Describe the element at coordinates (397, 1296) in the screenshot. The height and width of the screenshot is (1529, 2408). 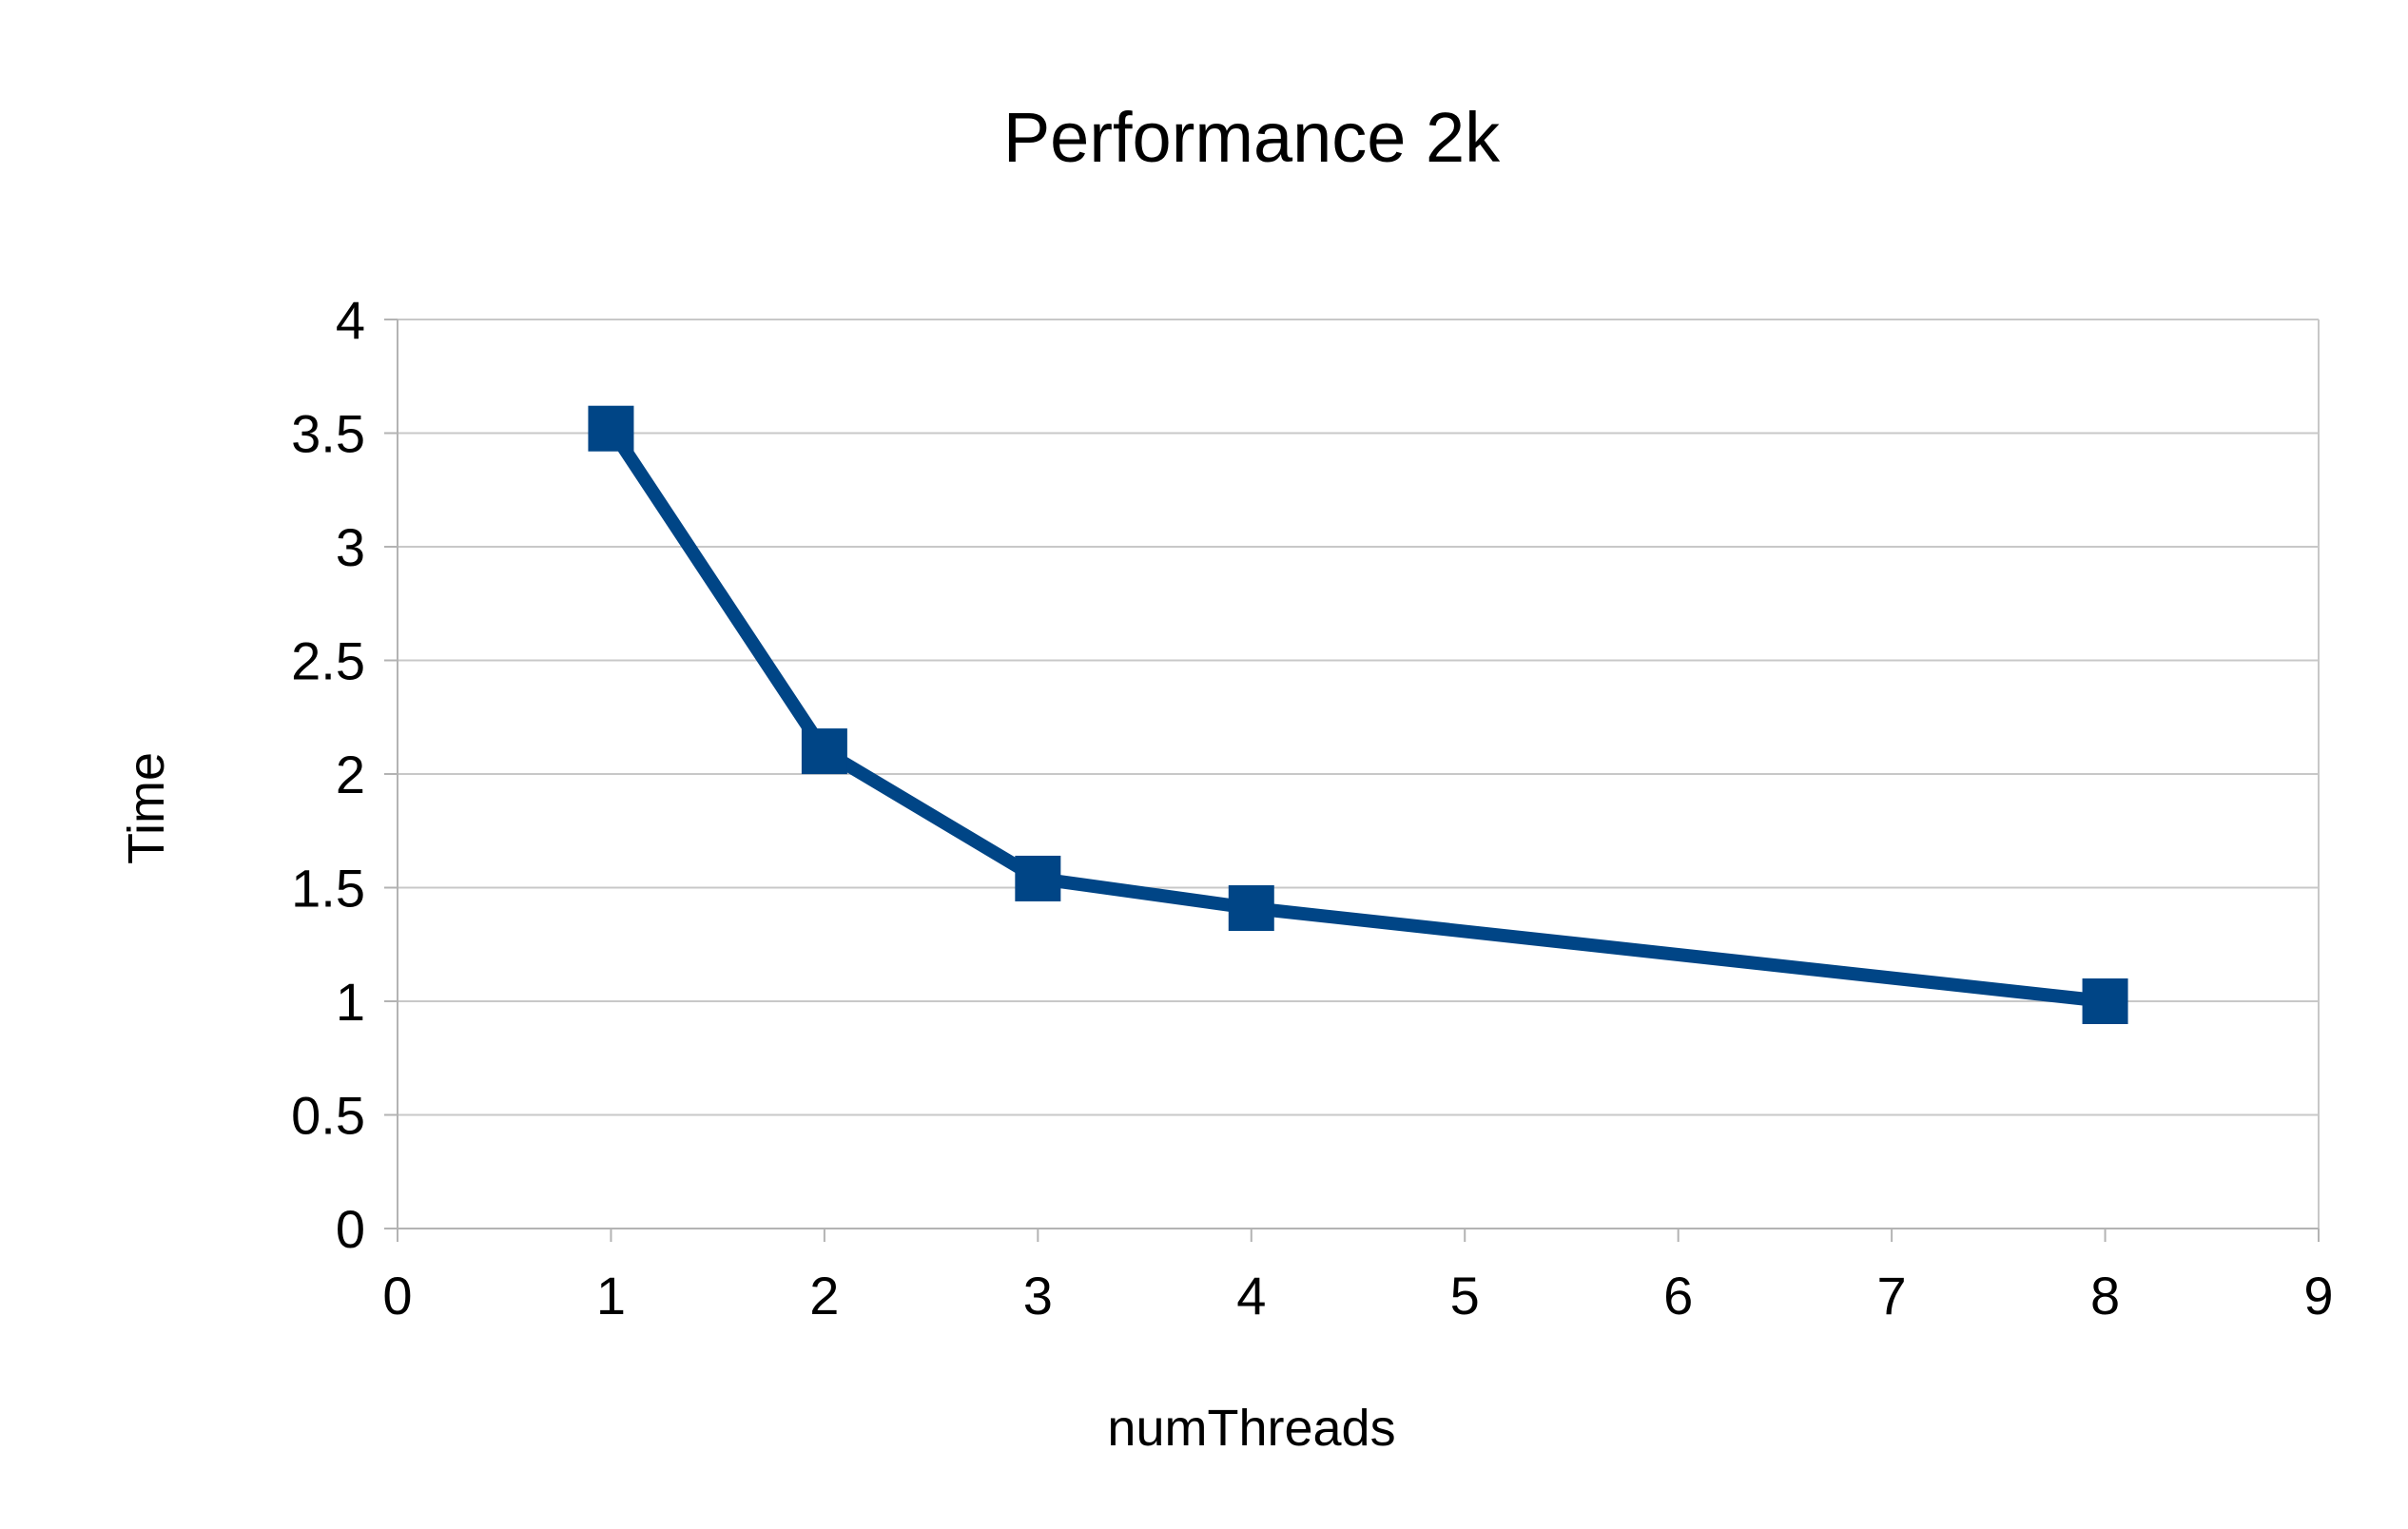
I see `x-tick-label: 0` at that location.